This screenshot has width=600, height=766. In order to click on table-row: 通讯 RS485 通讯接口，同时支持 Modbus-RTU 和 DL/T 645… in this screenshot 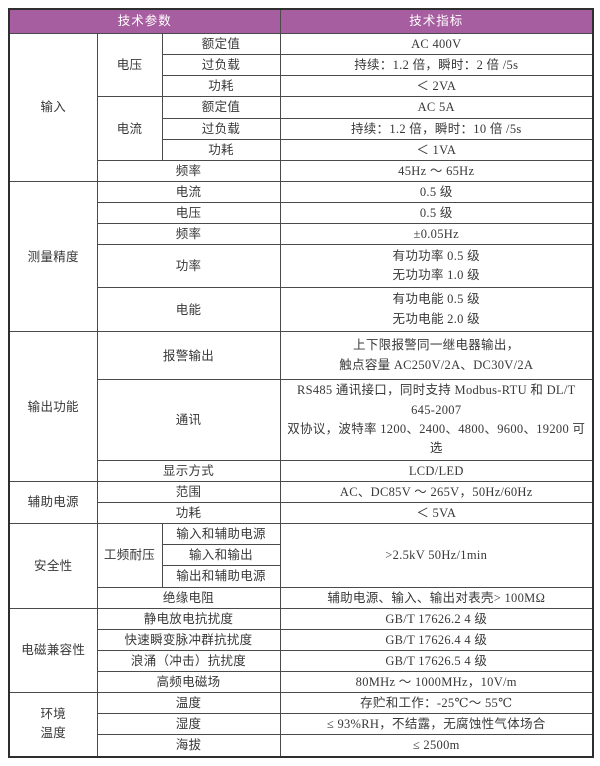, I will do `click(301, 420)`.